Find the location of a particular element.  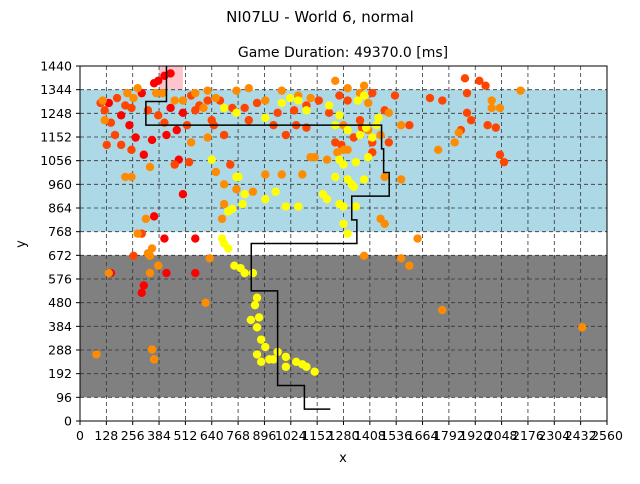

y-tick-label: 1248 is located at coordinates (56, 113).